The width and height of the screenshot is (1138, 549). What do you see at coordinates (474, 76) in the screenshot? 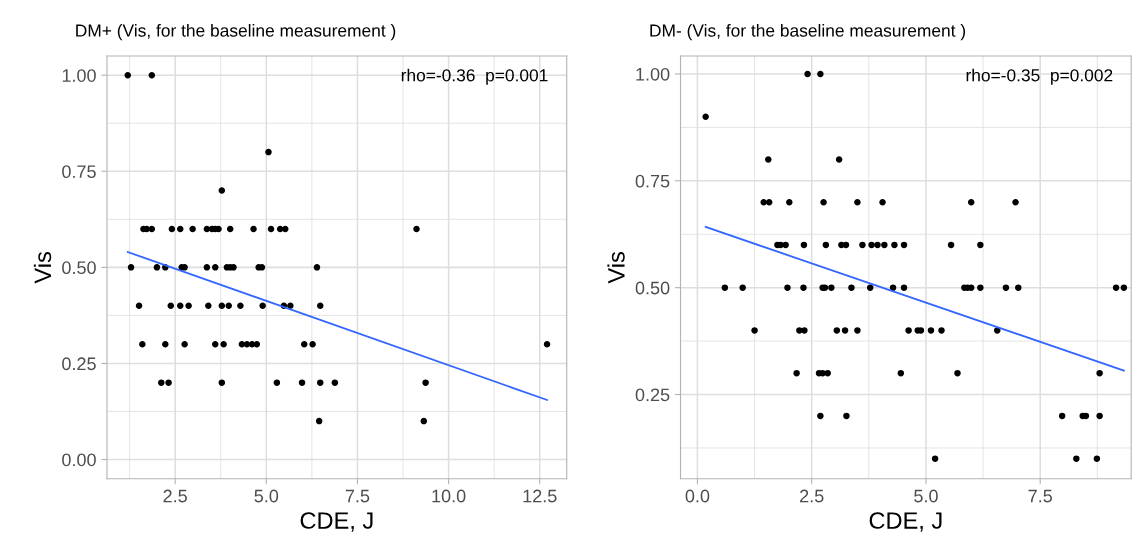
I see `annotation: rho=-0.36 p=0.001` at bounding box center [474, 76].